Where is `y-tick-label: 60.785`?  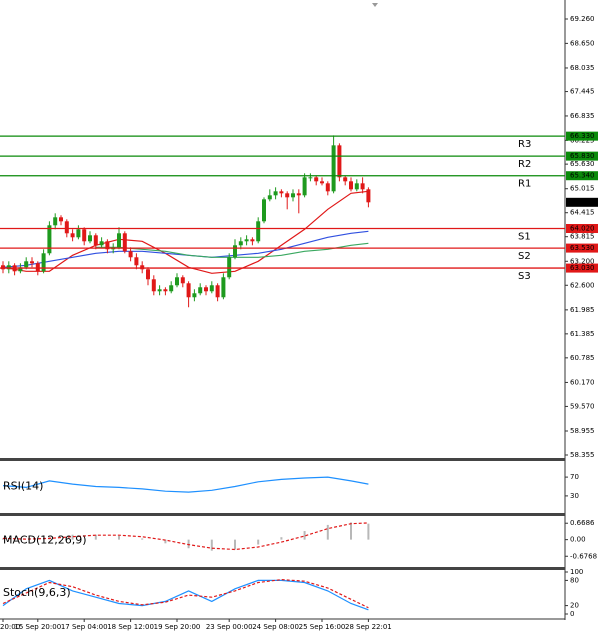 y-tick-label: 60.785 is located at coordinates (582, 358).